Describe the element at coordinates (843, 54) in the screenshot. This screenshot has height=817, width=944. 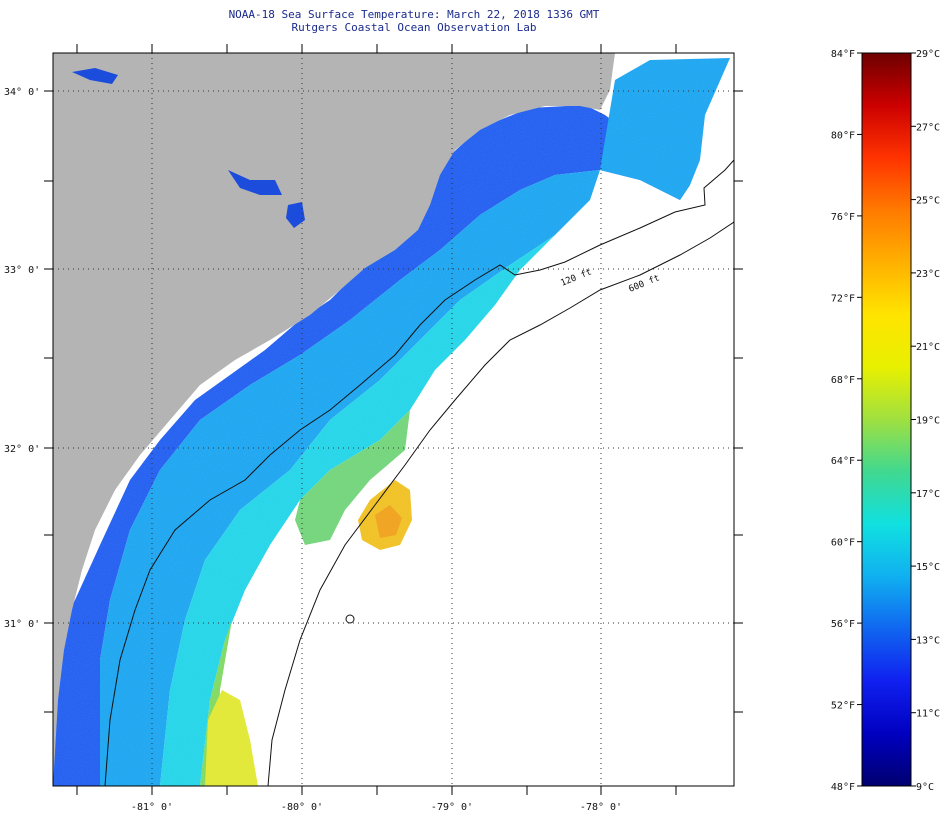
I see `colorbar-label-f: 84°F` at that location.